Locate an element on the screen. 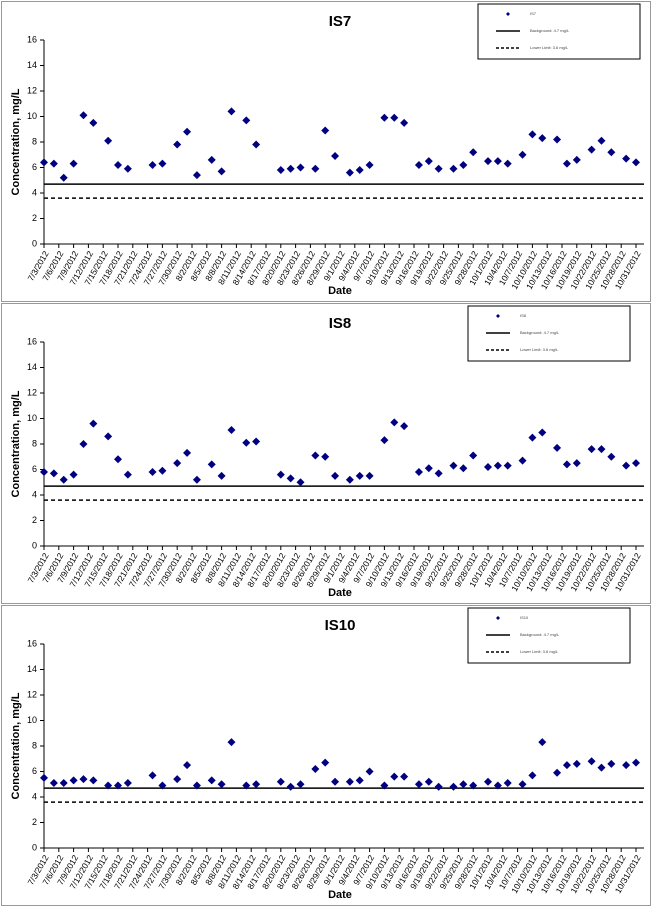  legend-label: Background: 4.7 mg/L is located at coordinates (550, 30).